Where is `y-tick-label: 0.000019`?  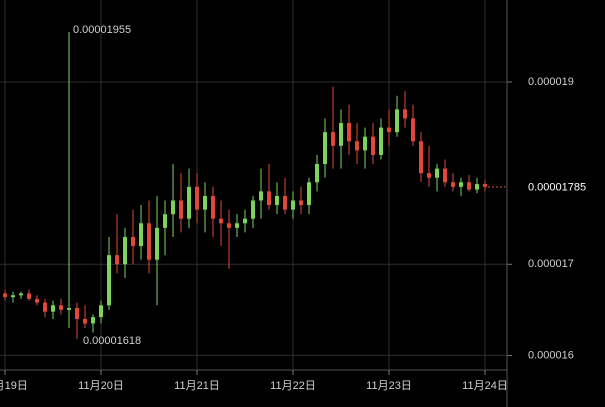 y-tick-label: 0.000019 is located at coordinates (551, 82).